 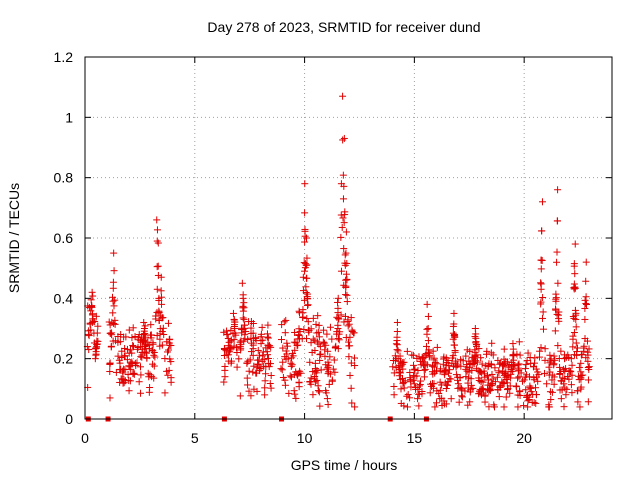 I want to click on y-tick-label: 0.4, so click(x=64, y=298).